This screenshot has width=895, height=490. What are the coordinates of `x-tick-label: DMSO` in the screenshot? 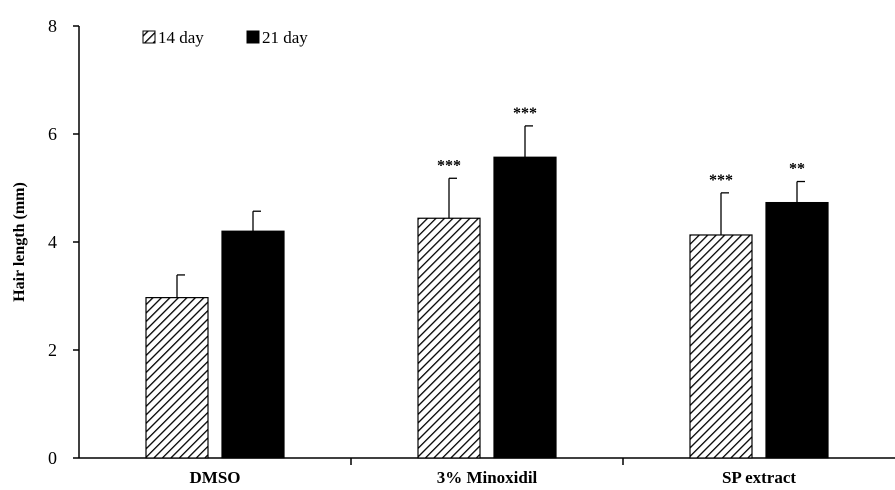 It's located at (215, 477).